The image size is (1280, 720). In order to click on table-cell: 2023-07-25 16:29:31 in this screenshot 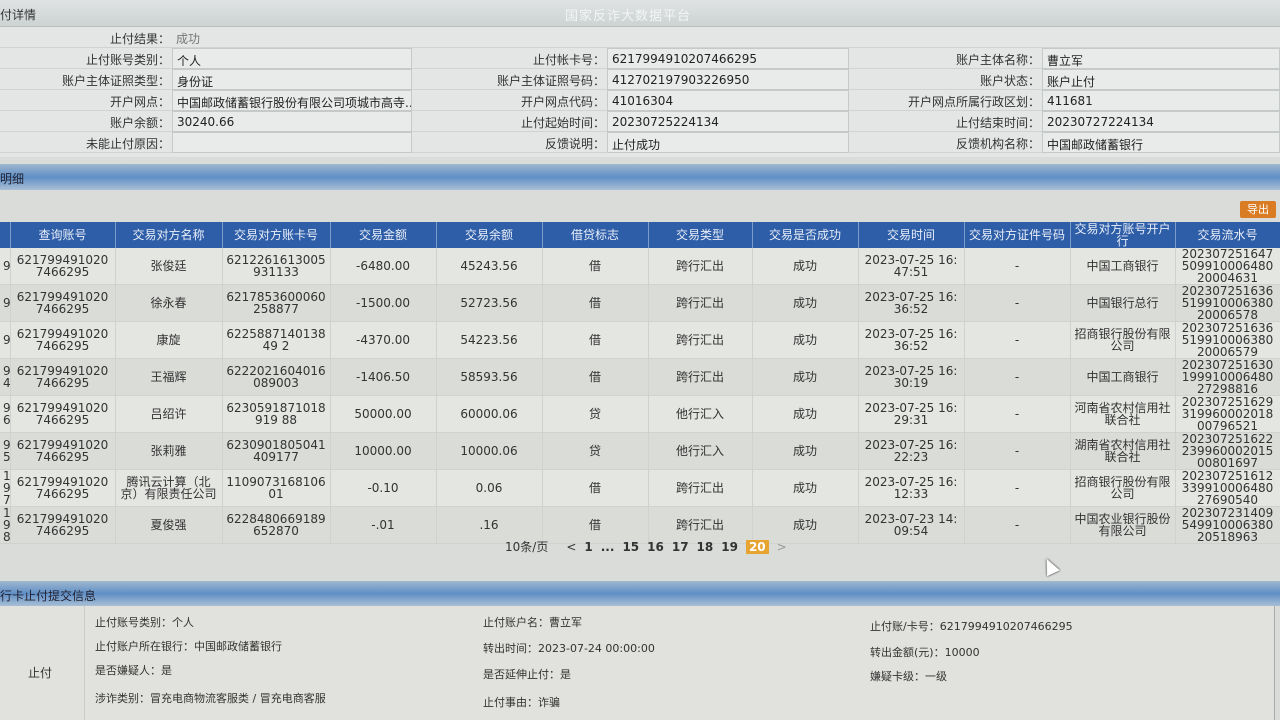, I will do `click(911, 414)`.